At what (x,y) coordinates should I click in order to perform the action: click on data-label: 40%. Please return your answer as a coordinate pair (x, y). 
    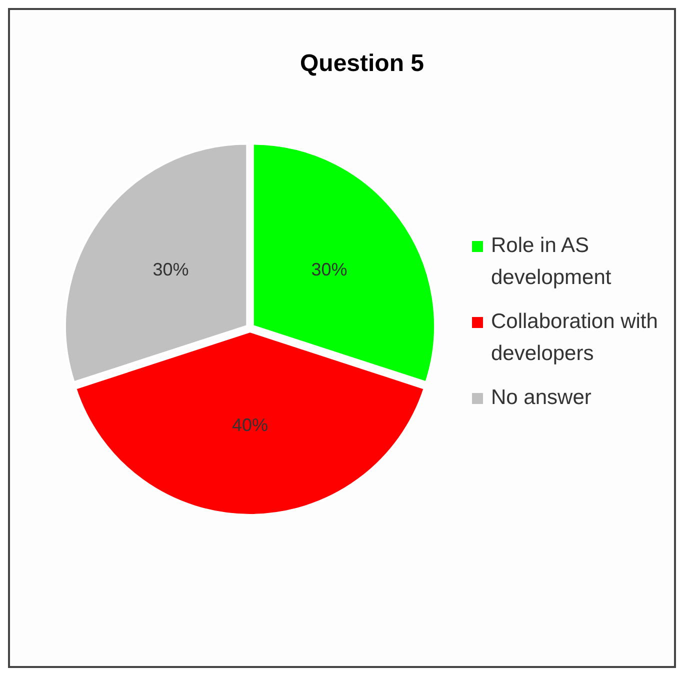
    Looking at the image, I should click on (250, 424).